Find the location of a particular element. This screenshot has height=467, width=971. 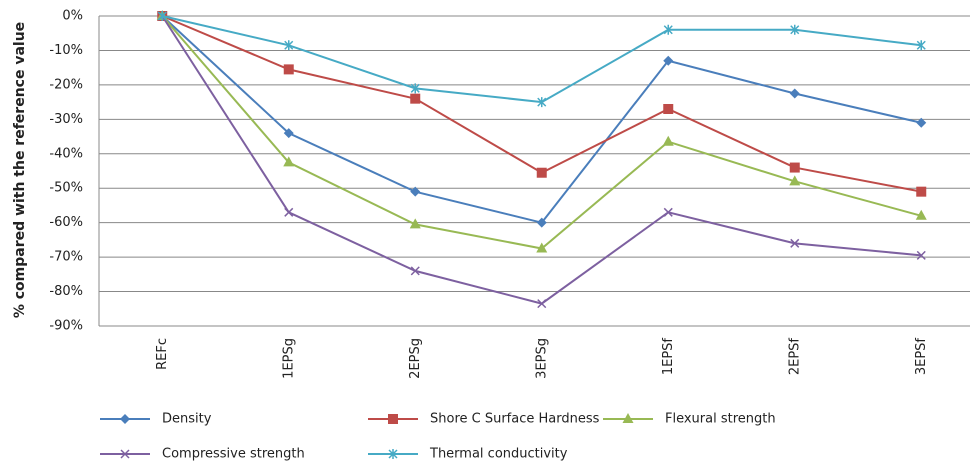

legend-label: Compressive strength is located at coordinates (233, 454).